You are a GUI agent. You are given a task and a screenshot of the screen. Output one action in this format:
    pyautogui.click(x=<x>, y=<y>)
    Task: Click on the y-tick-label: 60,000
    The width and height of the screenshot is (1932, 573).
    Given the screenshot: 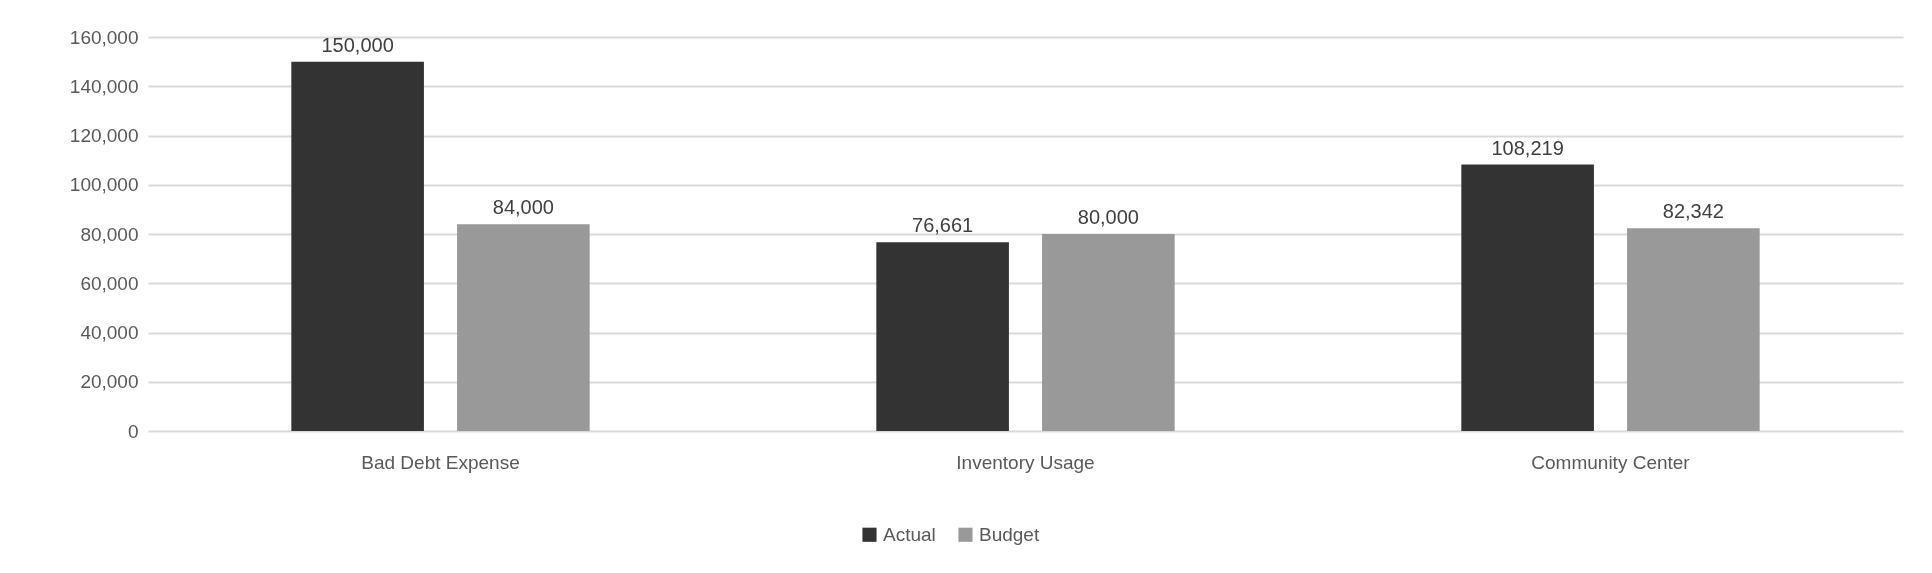 What is the action you would take?
    pyautogui.click(x=109, y=283)
    